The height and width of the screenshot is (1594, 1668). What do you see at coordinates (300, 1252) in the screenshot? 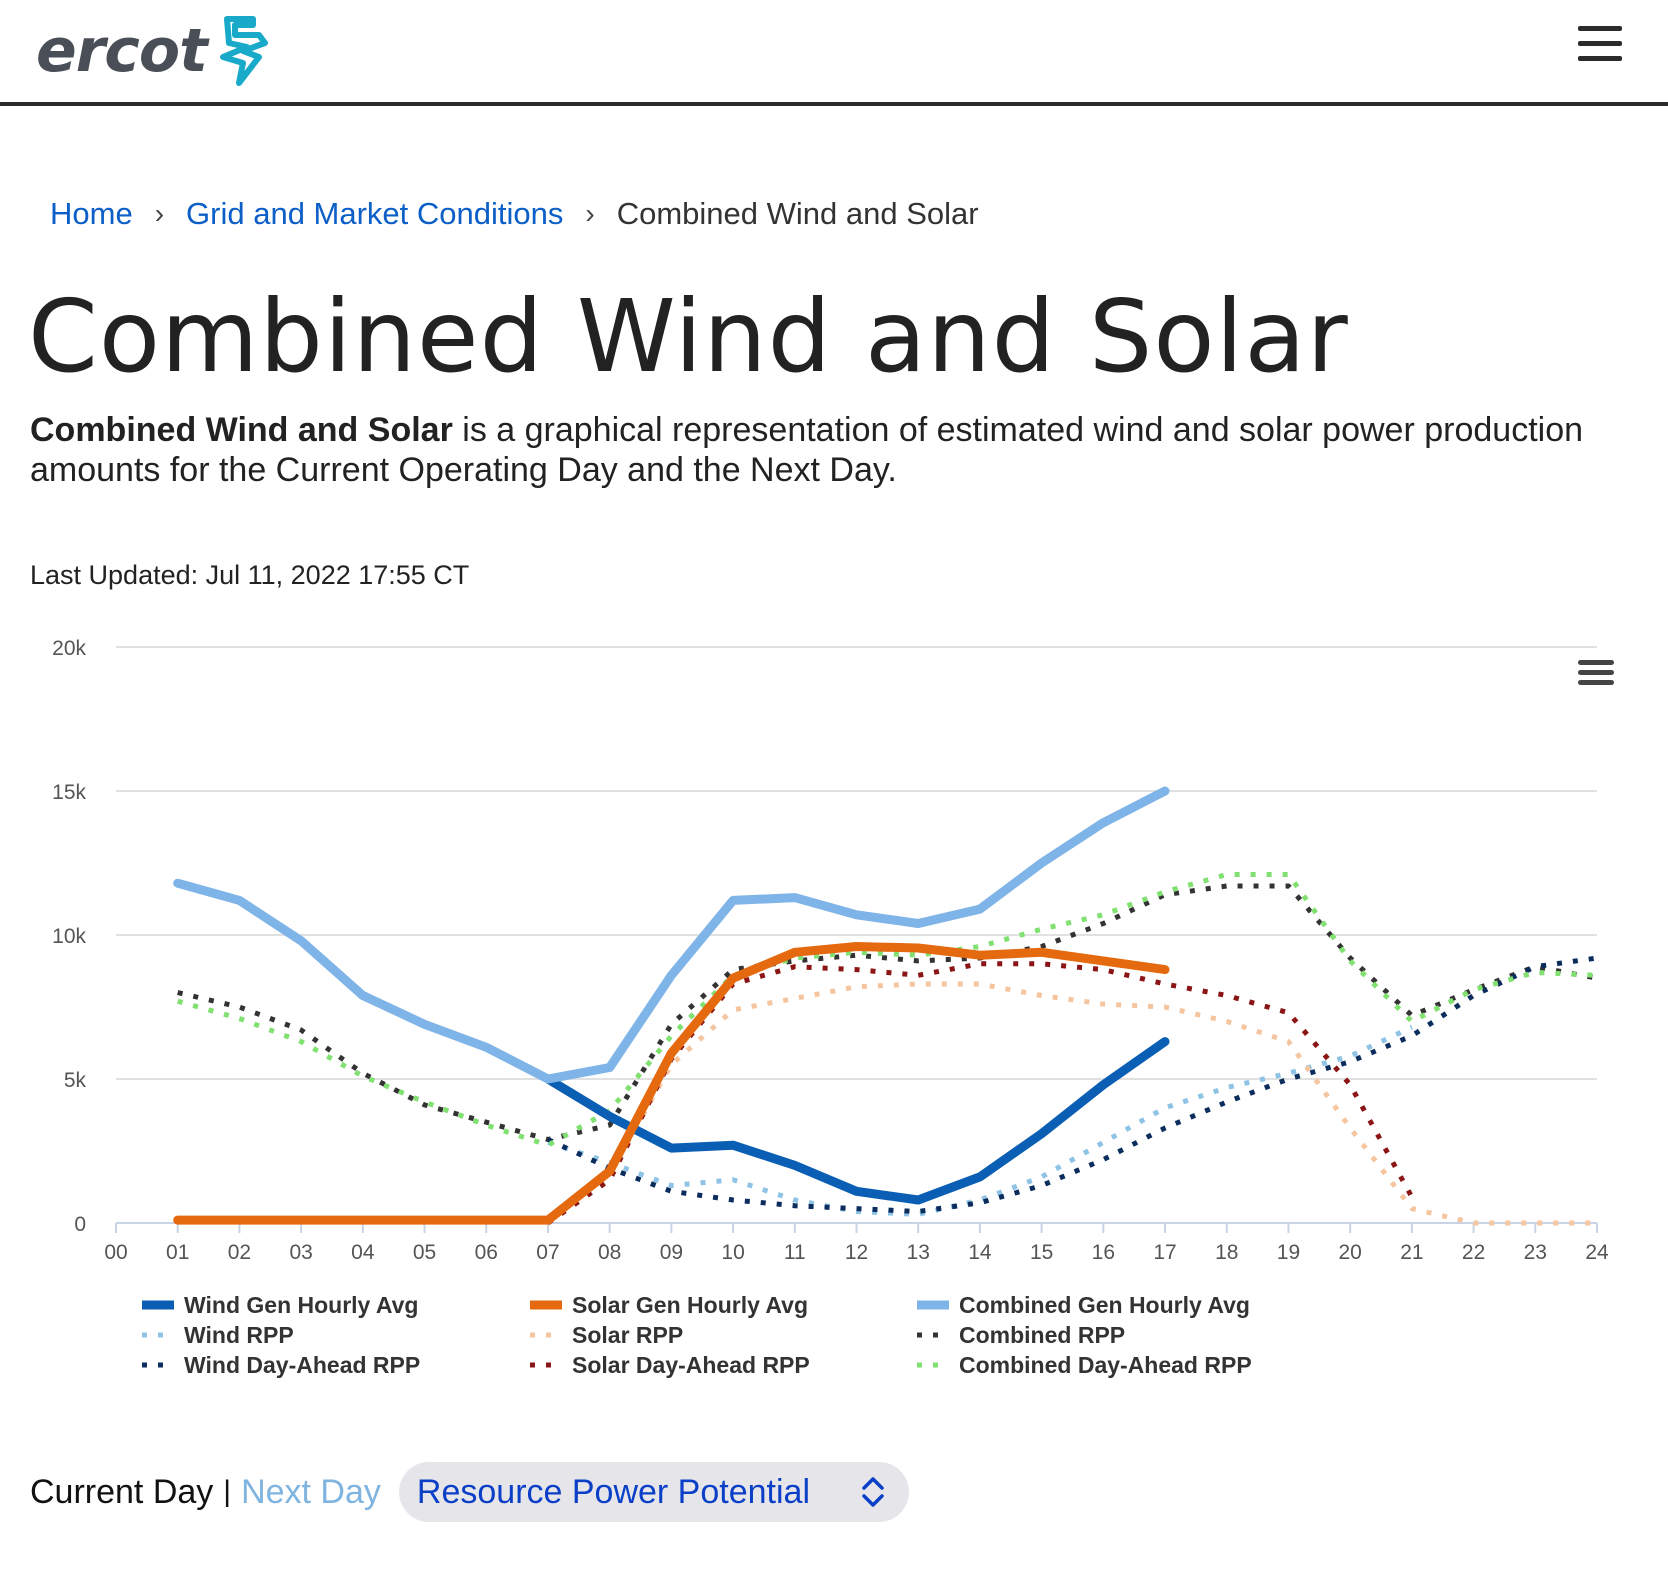
I see `x-tick-label: 03` at bounding box center [300, 1252].